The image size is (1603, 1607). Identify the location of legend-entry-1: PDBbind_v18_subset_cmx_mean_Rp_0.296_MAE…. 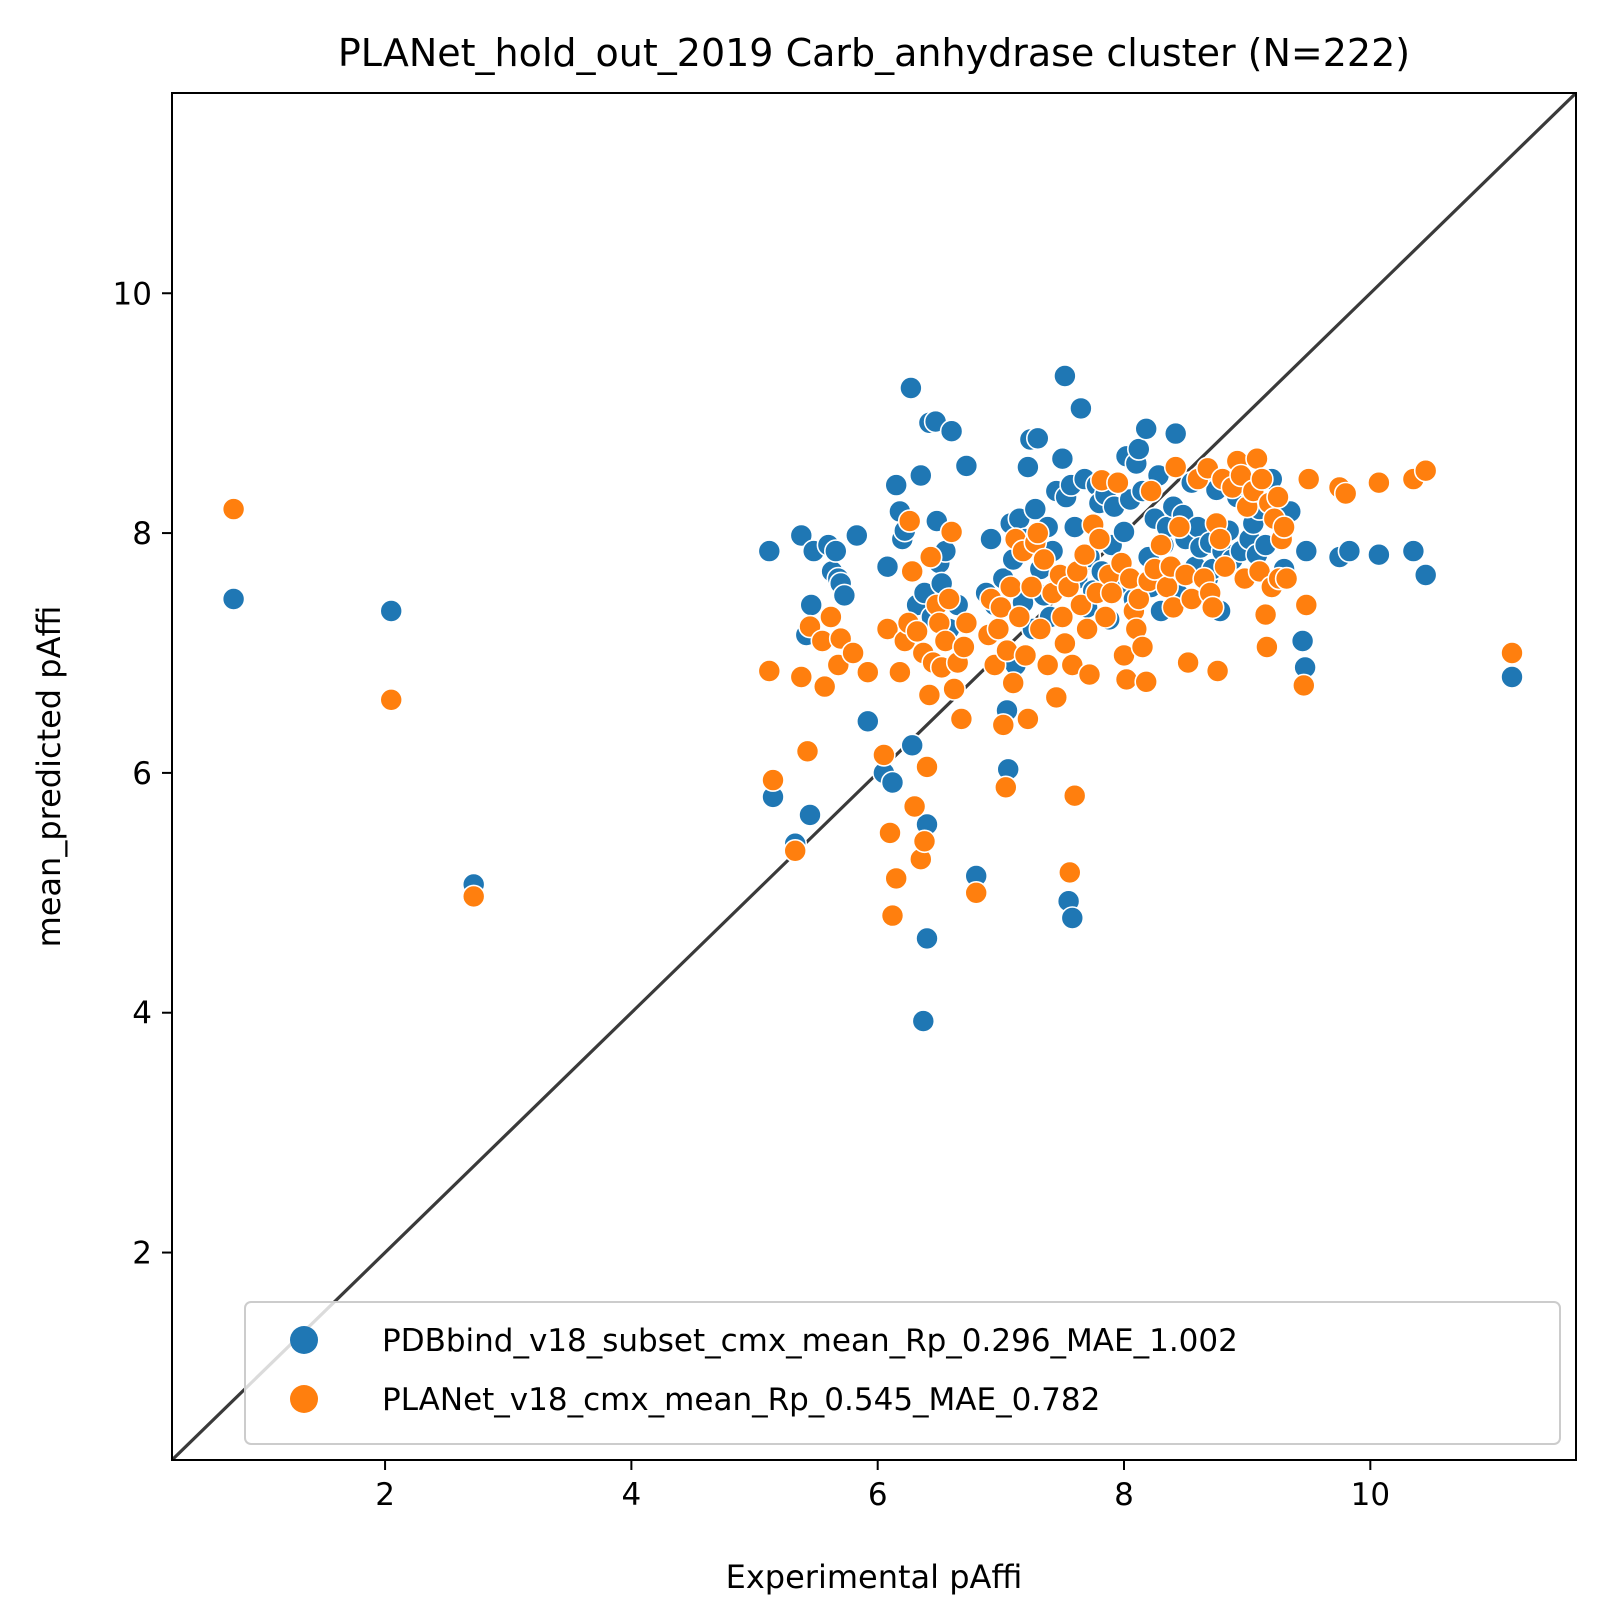
(810, 1341).